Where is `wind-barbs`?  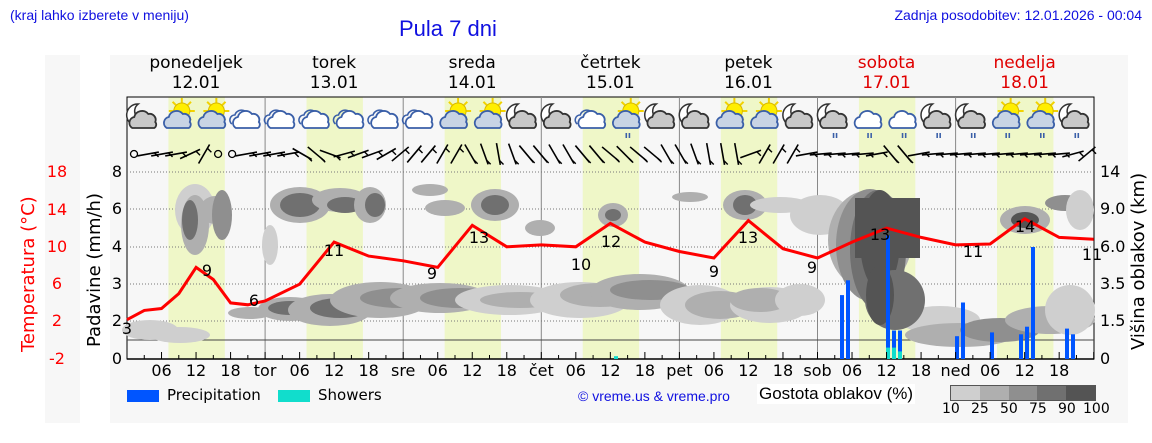 wind-barbs is located at coordinates (613, 154).